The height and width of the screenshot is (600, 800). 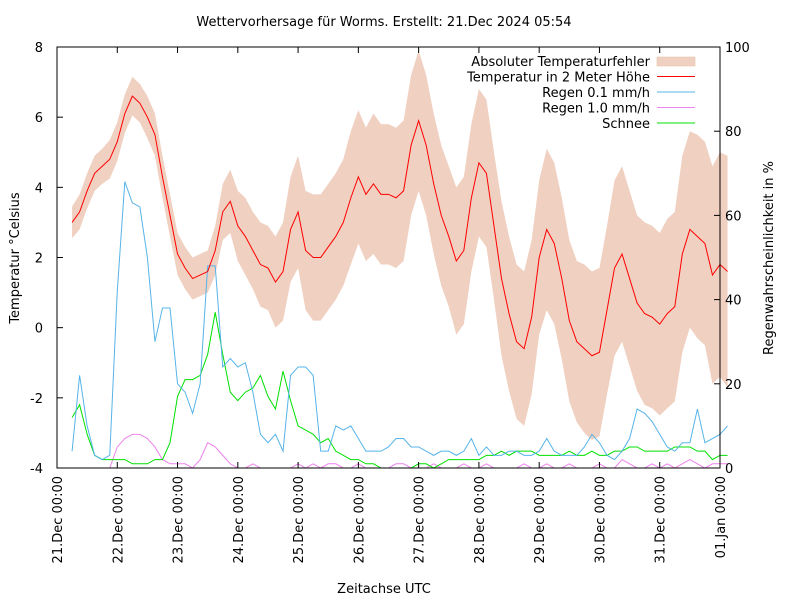 What do you see at coordinates (676, 61) in the screenshot?
I see `legend-swatch` at bounding box center [676, 61].